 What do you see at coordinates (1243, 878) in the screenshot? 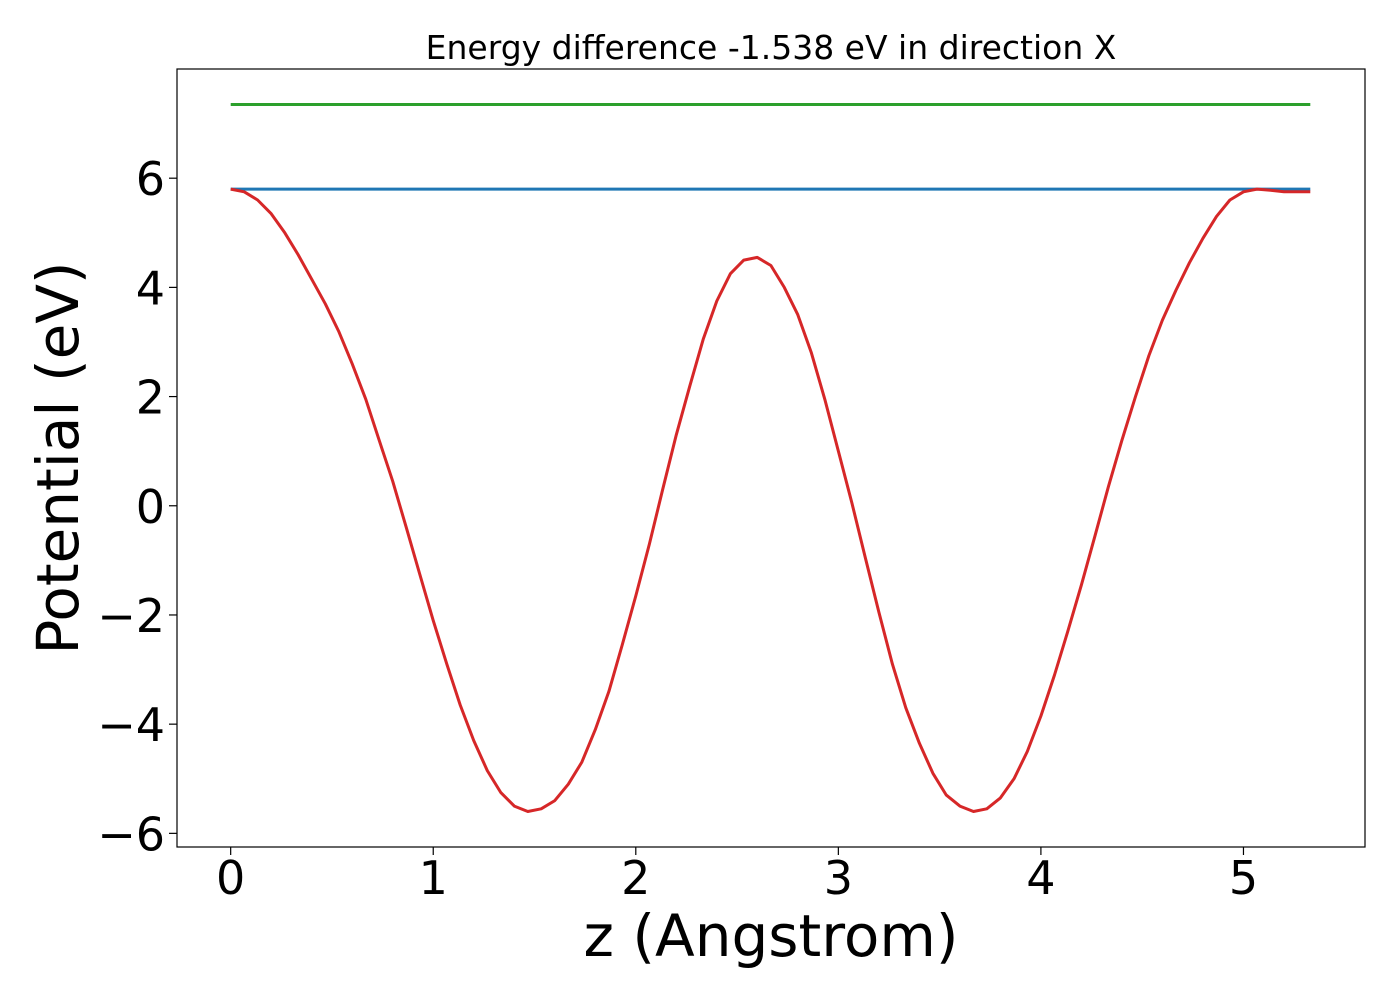
I see `x-tick-label: 5` at bounding box center [1243, 878].